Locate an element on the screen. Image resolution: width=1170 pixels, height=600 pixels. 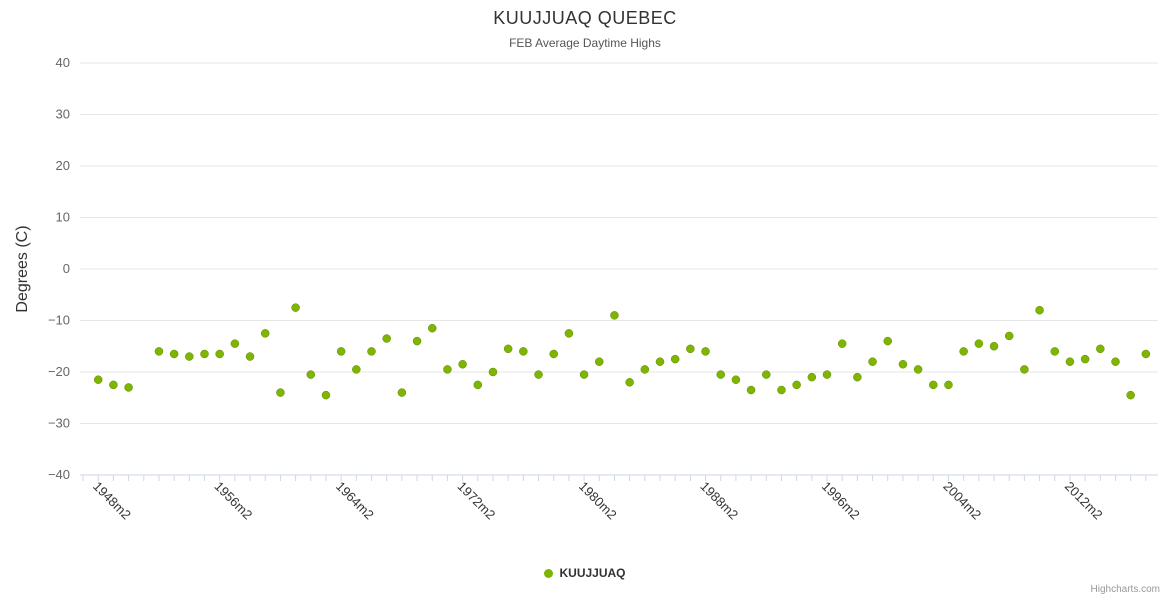
y-axis-label: −20 is located at coordinates (59, 371).